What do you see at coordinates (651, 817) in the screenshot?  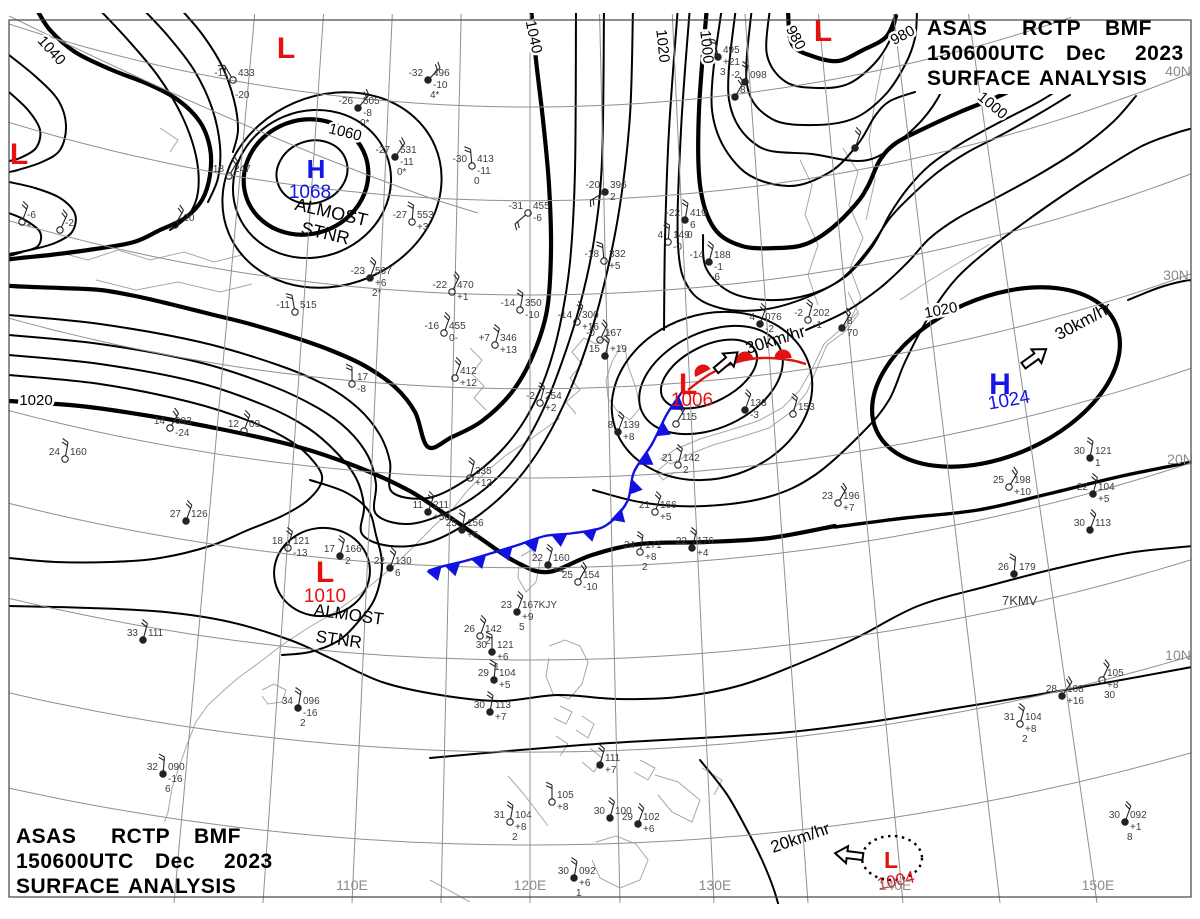 I see `svg-text: 102` at bounding box center [651, 817].